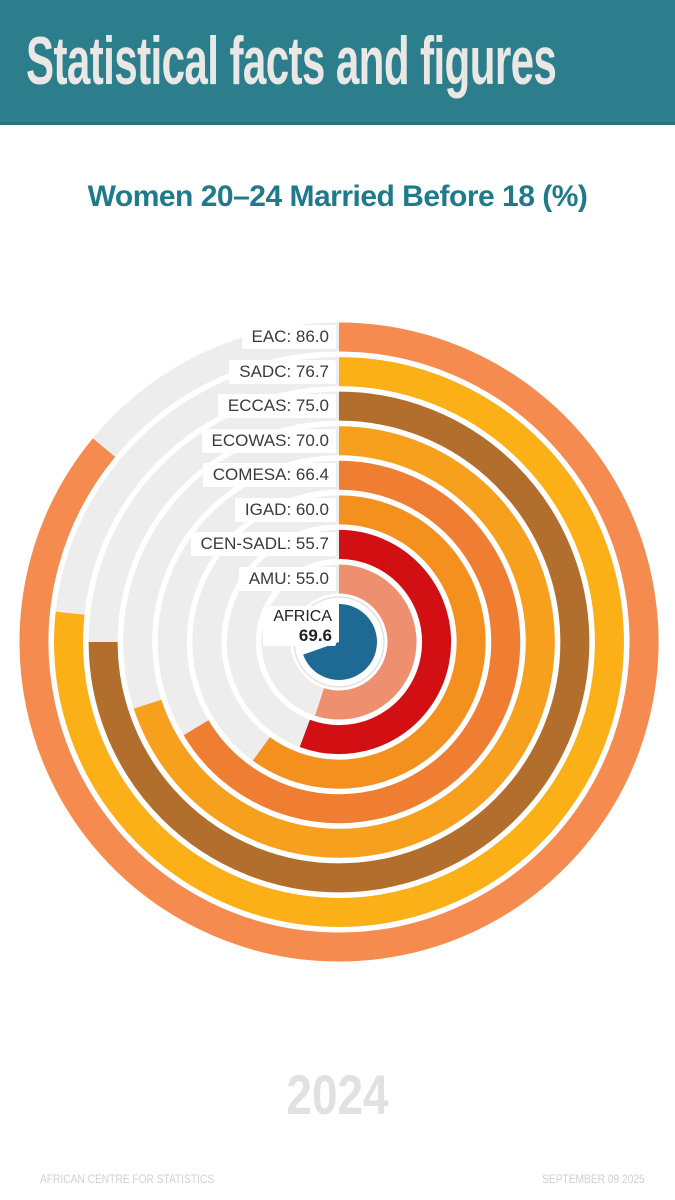 This screenshot has height=1200, width=675. I want to click on header-title: Statistical facts and figures, so click(291, 61).